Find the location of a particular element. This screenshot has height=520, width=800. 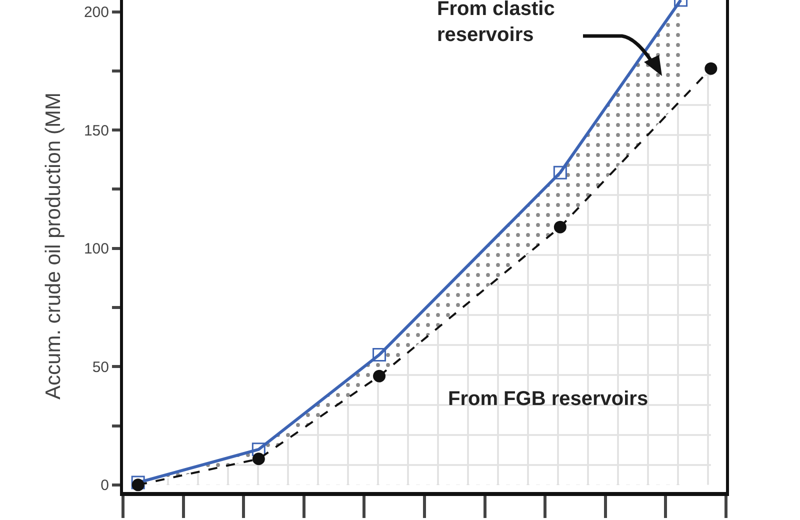

y-tick-label: 100 is located at coordinates (96, 249).